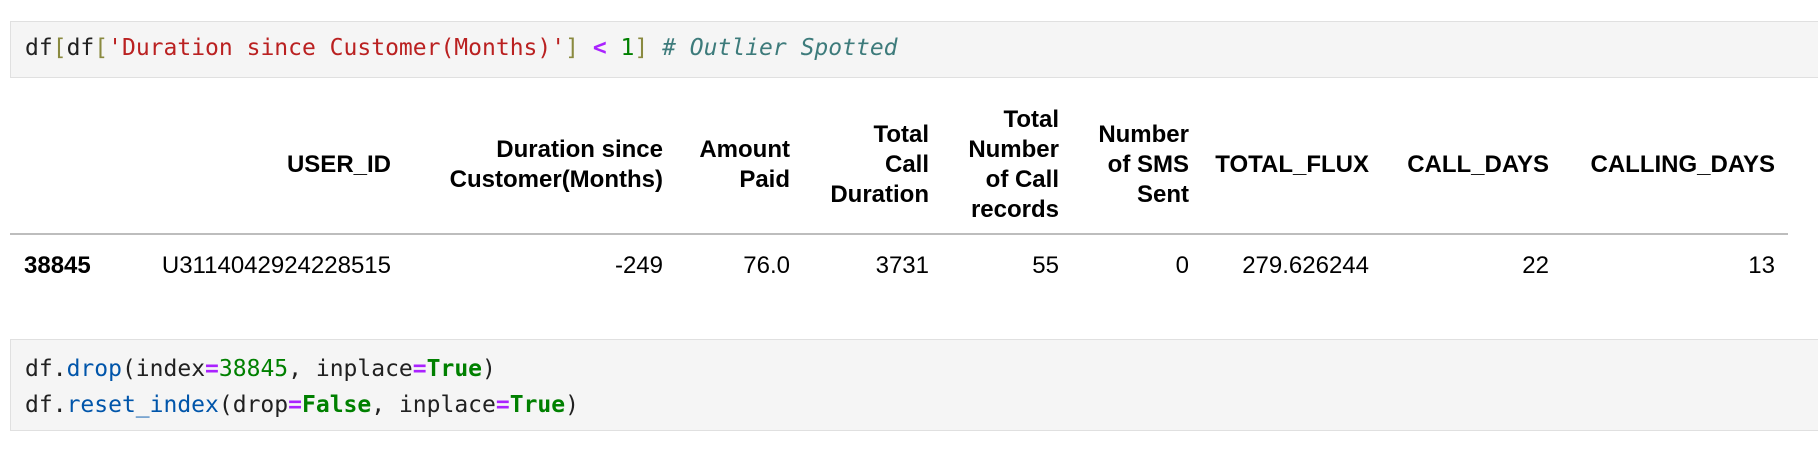 The width and height of the screenshot is (1818, 470). I want to click on table-cell: 22, so click(1535, 265).